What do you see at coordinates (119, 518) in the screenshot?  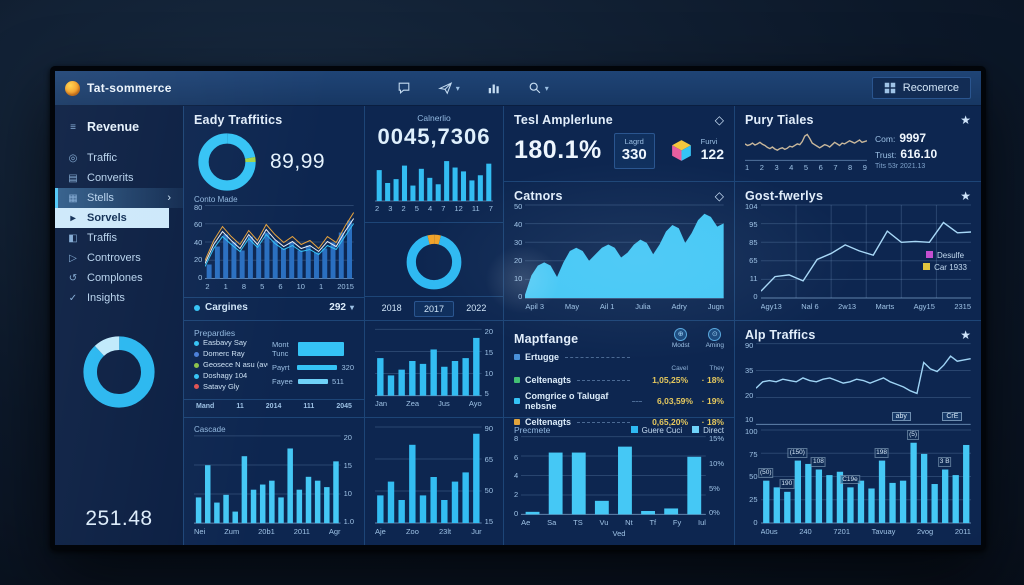 I see `sidebar-total-value: 251.48` at bounding box center [119, 518].